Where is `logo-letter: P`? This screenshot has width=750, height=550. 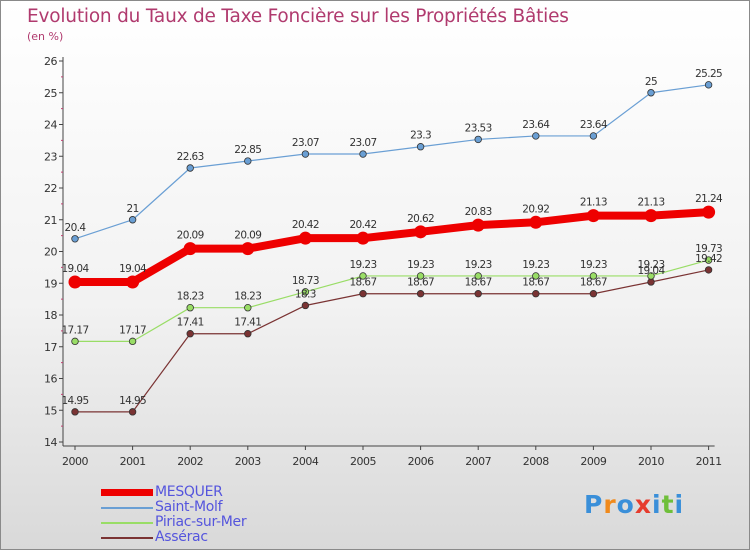
logo-letter: P is located at coordinates (594, 504).